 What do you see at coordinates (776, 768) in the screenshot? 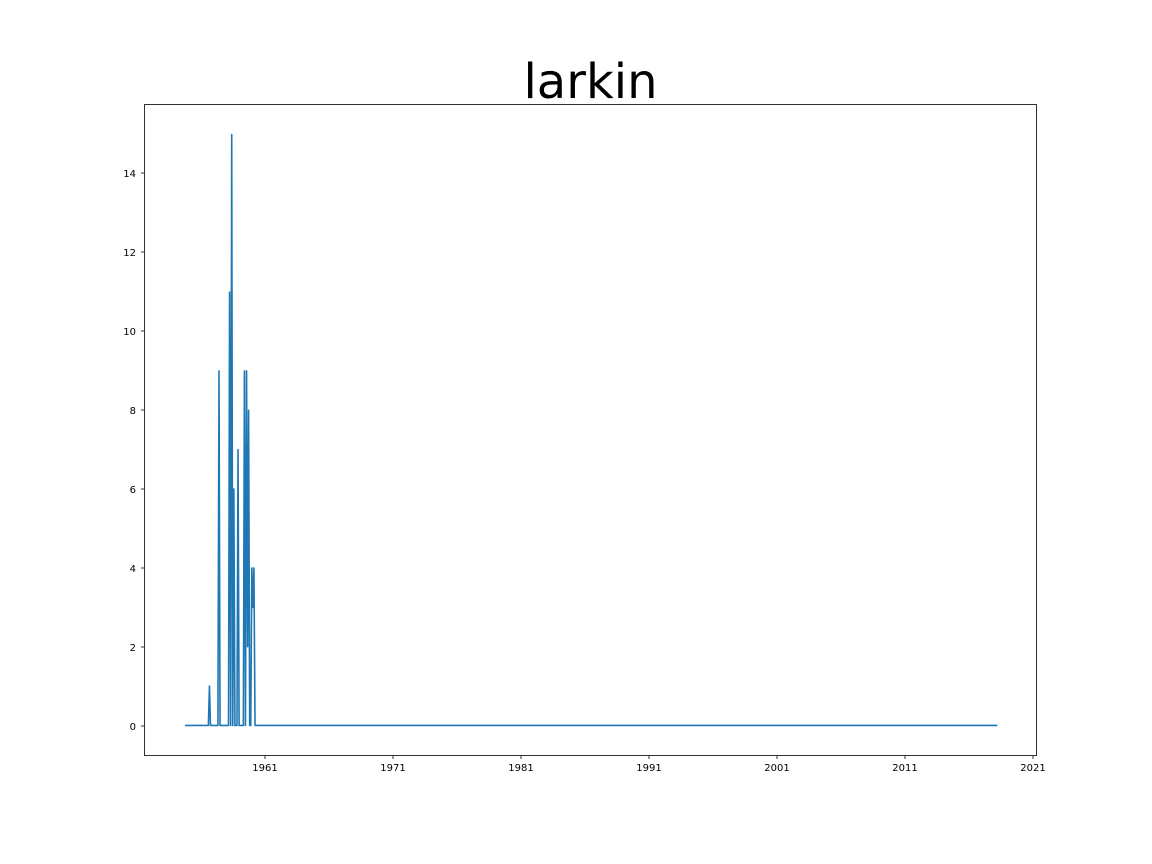
I see `x-tick-label: 2001` at bounding box center [776, 768].